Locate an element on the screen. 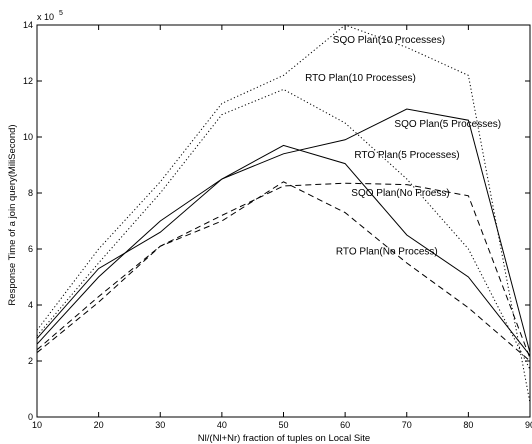  series-annotation: RTO Plan(10 Processes) is located at coordinates (360, 78).